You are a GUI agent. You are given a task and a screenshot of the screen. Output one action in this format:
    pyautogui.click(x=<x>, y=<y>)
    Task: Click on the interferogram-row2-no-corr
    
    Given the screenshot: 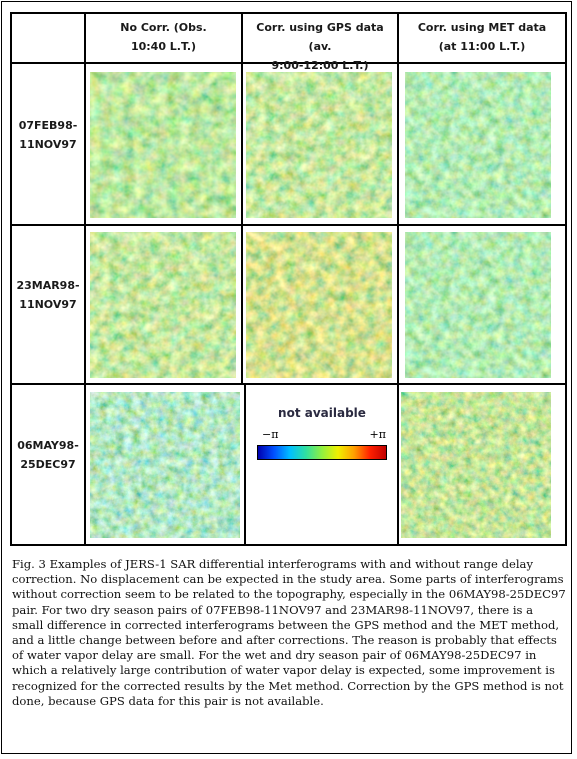 What is the action you would take?
    pyautogui.click(x=163, y=305)
    